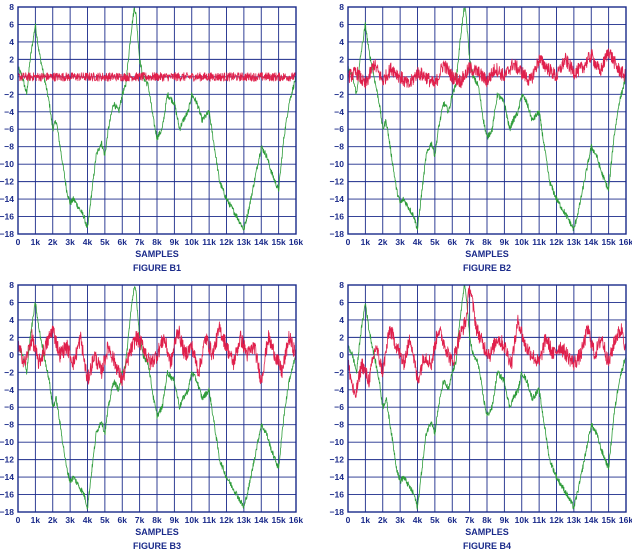 The image size is (632, 550). I want to click on x-tick-label: 0, so click(348, 242).